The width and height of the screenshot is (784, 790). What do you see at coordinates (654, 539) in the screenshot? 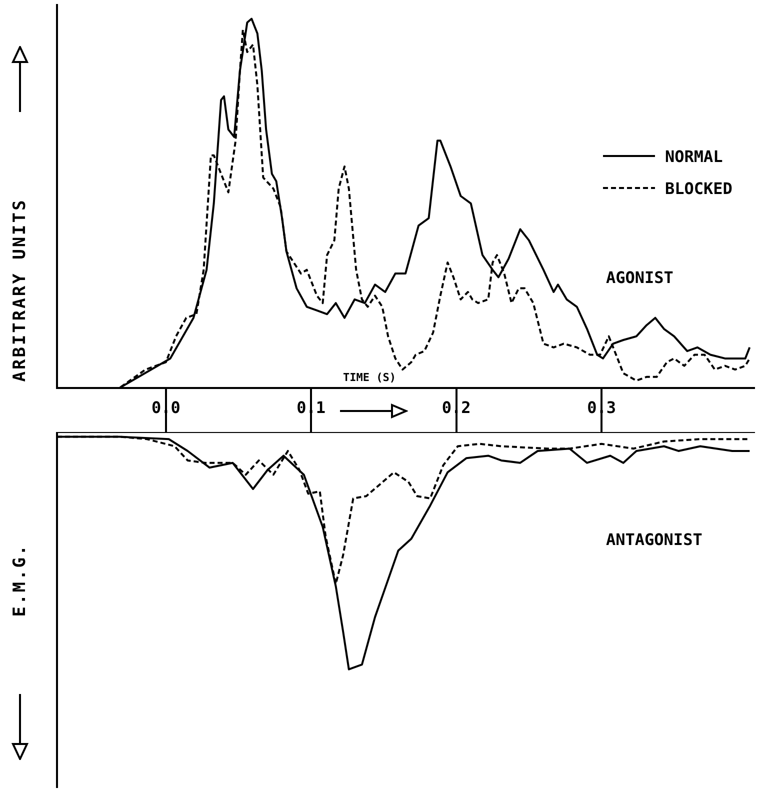
I see `annotation: ANTAGONIST` at bounding box center [654, 539].